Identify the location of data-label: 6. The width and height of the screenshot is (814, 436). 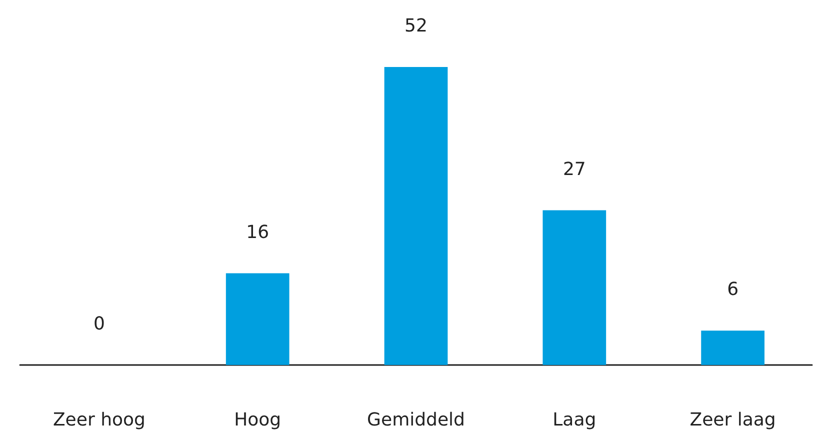
(733, 289).